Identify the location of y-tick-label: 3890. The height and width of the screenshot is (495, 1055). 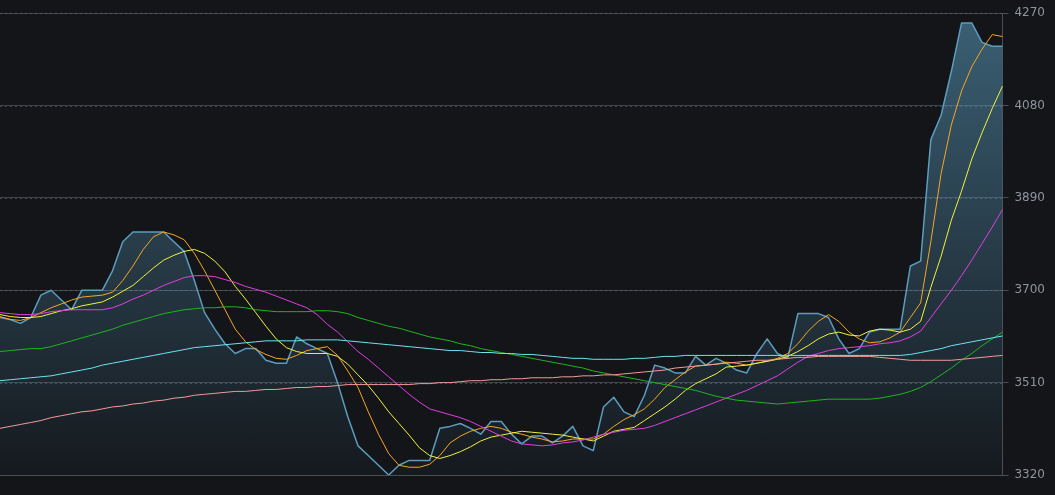
(1030, 197).